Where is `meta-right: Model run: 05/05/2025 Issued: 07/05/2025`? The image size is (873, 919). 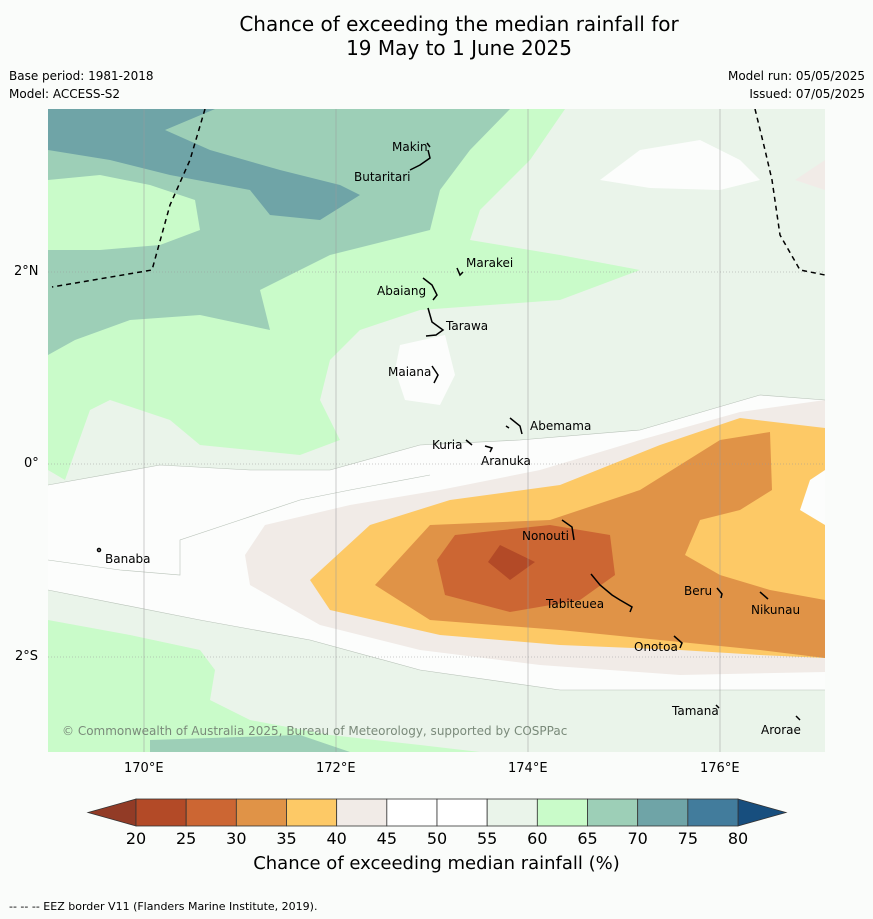
meta-right: Model run: 05/05/2025 Issued: 07/05/2025 is located at coordinates (796, 85).